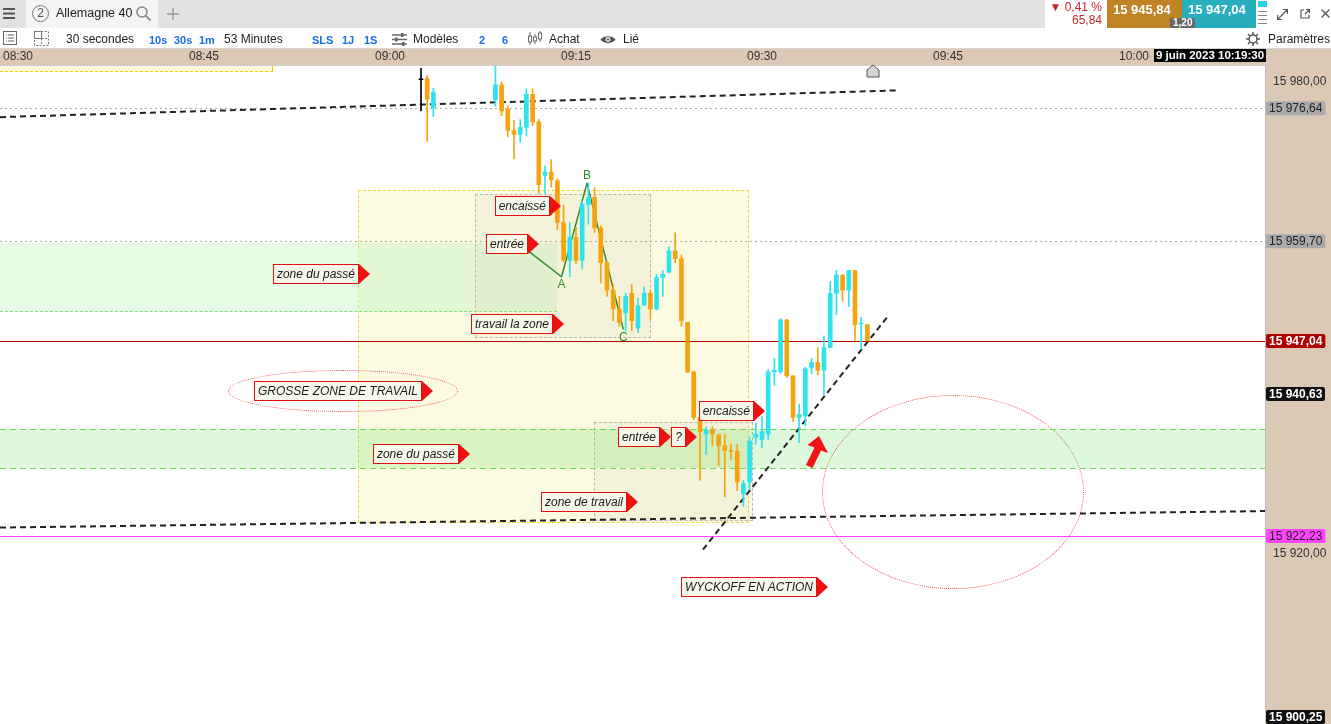  I want to click on ref-line-label: 15 947,04, so click(1296, 340).